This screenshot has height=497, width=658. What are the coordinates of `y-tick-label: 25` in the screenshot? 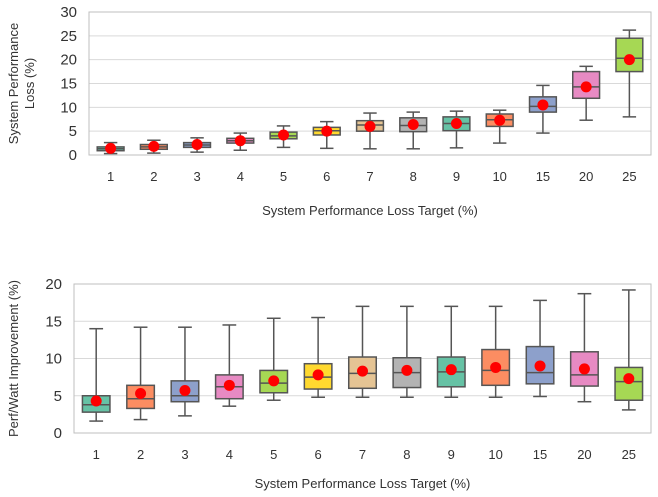 It's located at (68, 36).